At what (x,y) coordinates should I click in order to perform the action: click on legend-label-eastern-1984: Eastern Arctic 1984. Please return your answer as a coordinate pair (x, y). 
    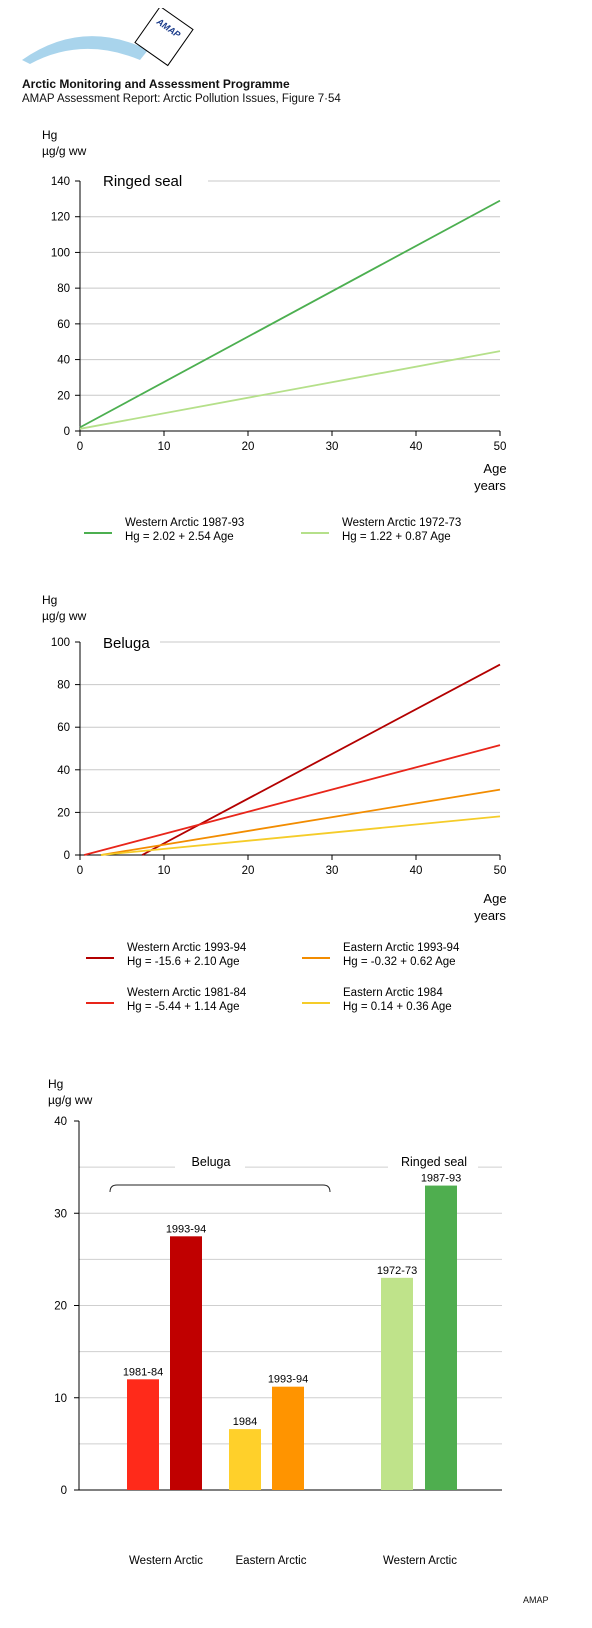
    Looking at the image, I should click on (393, 993).